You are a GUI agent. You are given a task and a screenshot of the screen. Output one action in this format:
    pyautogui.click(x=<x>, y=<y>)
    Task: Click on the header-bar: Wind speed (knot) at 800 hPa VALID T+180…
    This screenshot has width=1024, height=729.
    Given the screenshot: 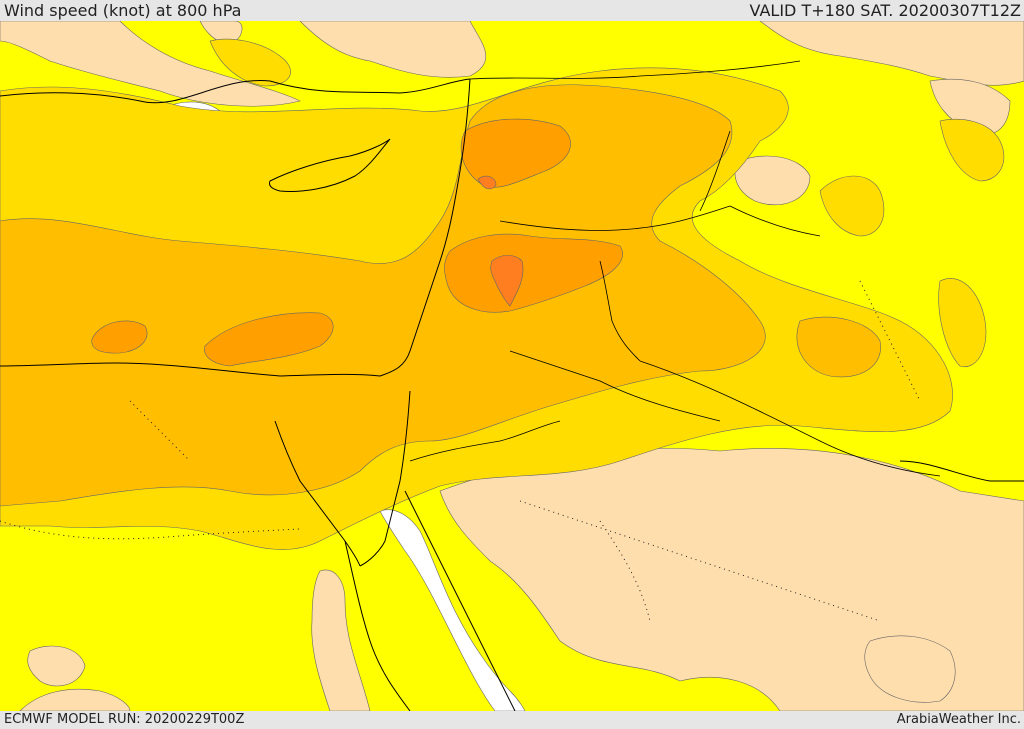 What is the action you would take?
    pyautogui.click(x=512, y=10)
    